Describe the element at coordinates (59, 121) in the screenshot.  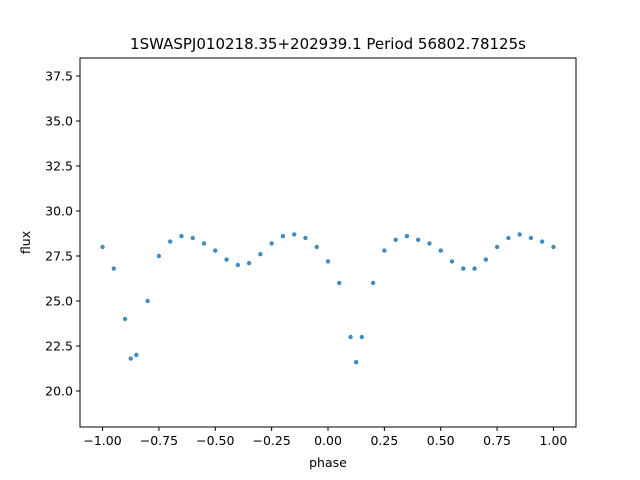
I see `y-tick-label: 35.0` at that location.